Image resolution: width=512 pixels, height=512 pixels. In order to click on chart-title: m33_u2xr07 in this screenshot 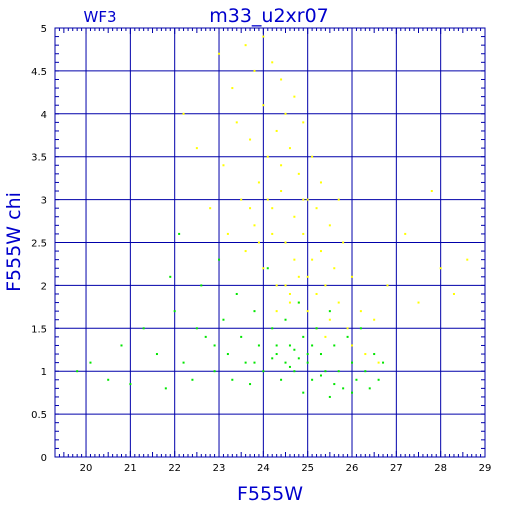, I will do `click(269, 16)`.